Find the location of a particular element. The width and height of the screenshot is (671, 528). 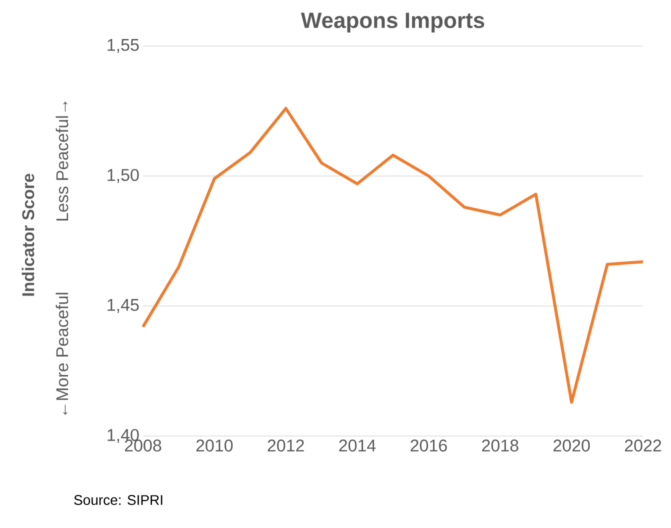

source-note: Source: SIPRI is located at coordinates (118, 500).